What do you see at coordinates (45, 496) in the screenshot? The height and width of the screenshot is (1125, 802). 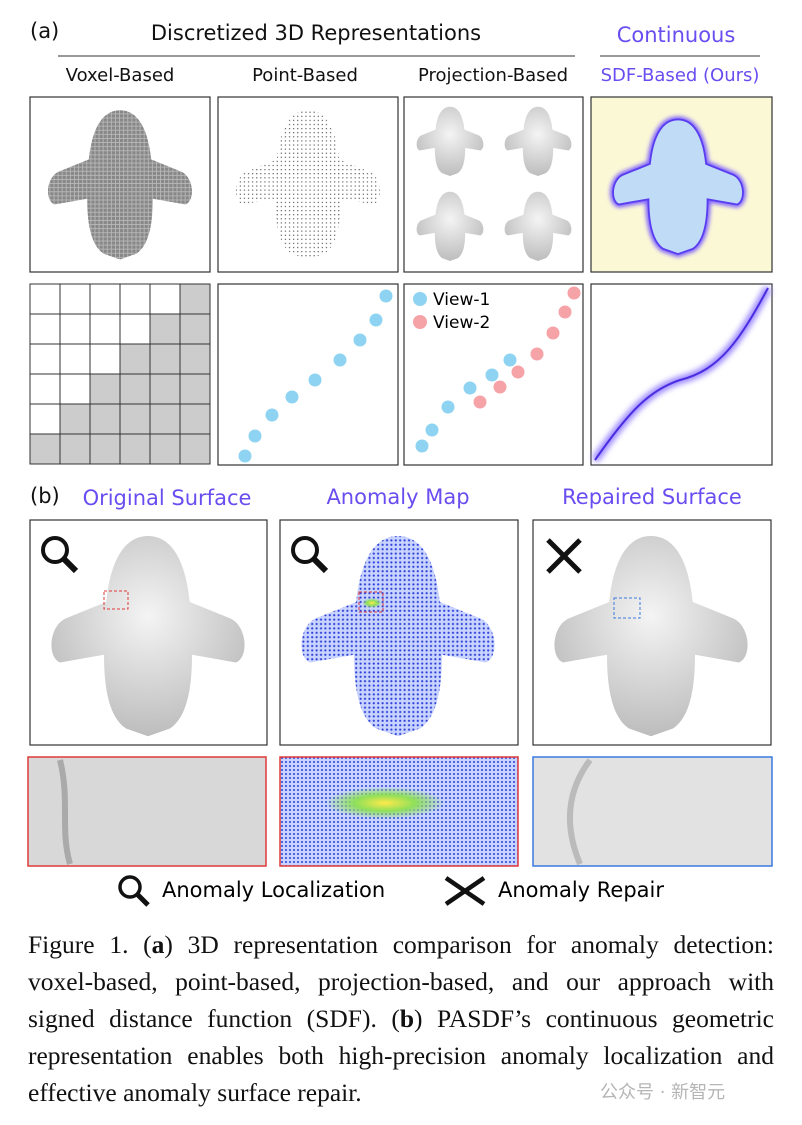 I see `panel-label: (b)` at bounding box center [45, 496].